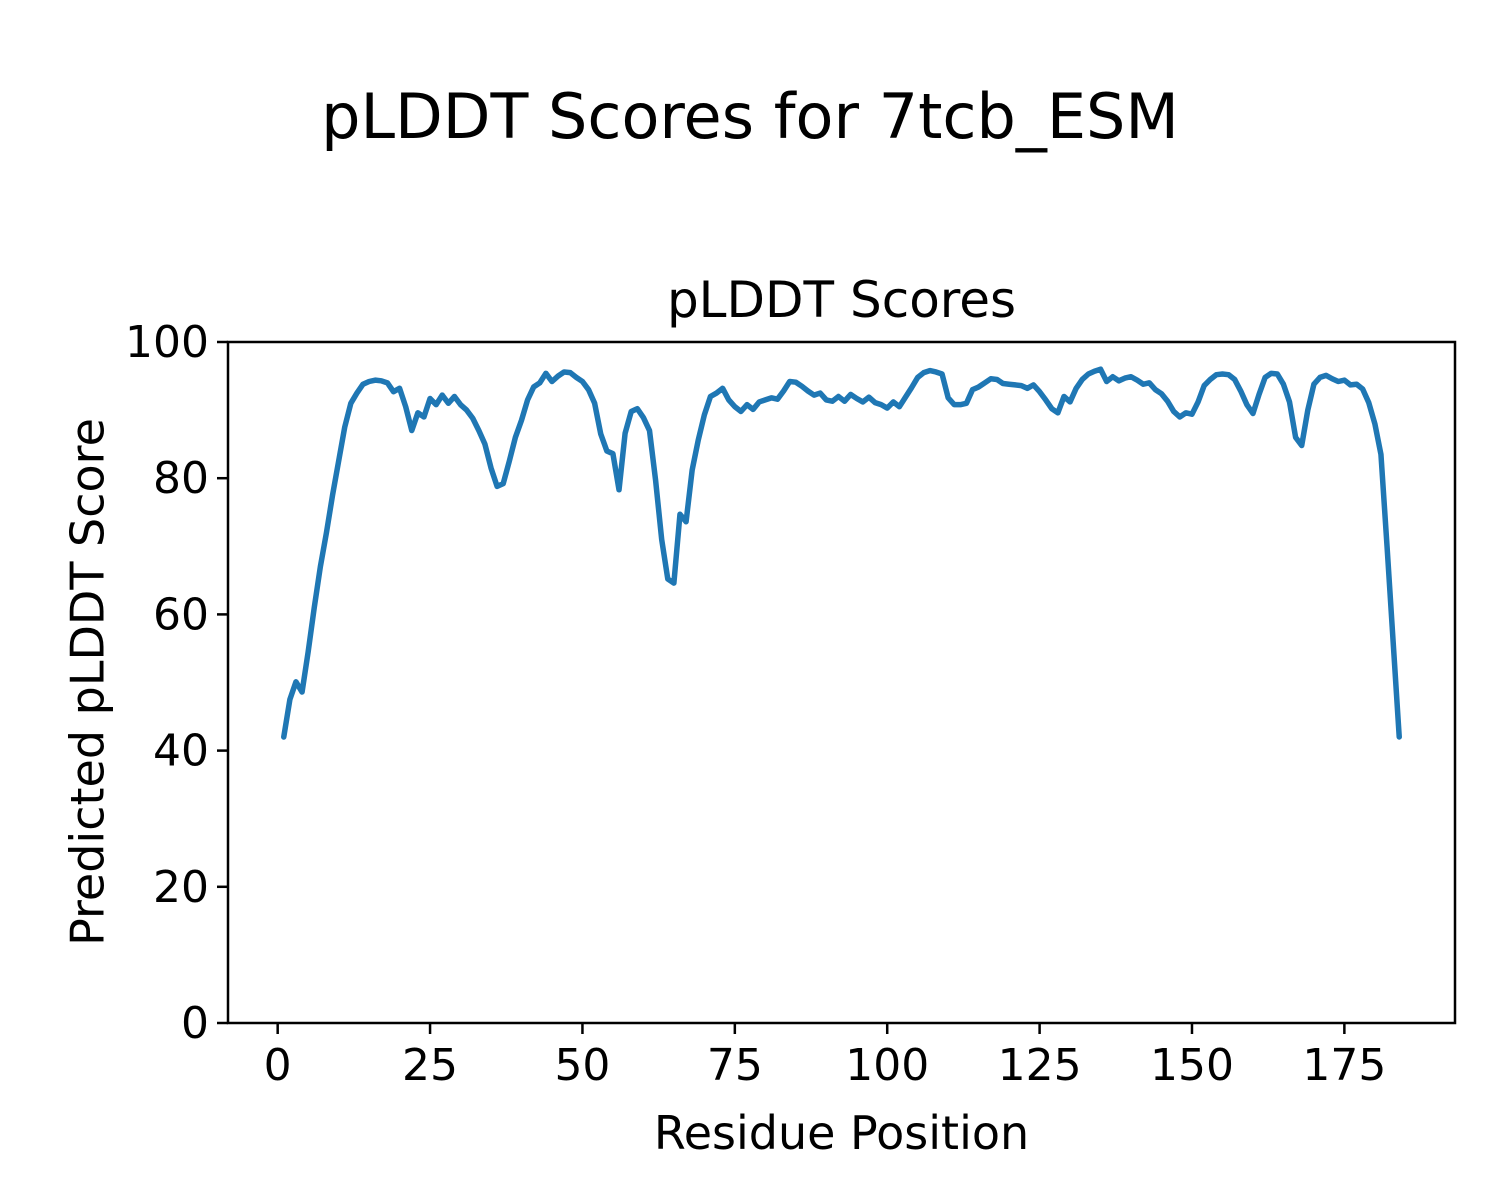 This screenshot has width=1500, height=1200. What do you see at coordinates (1040, 1065) in the screenshot?
I see `x-tick-label: 125` at bounding box center [1040, 1065].